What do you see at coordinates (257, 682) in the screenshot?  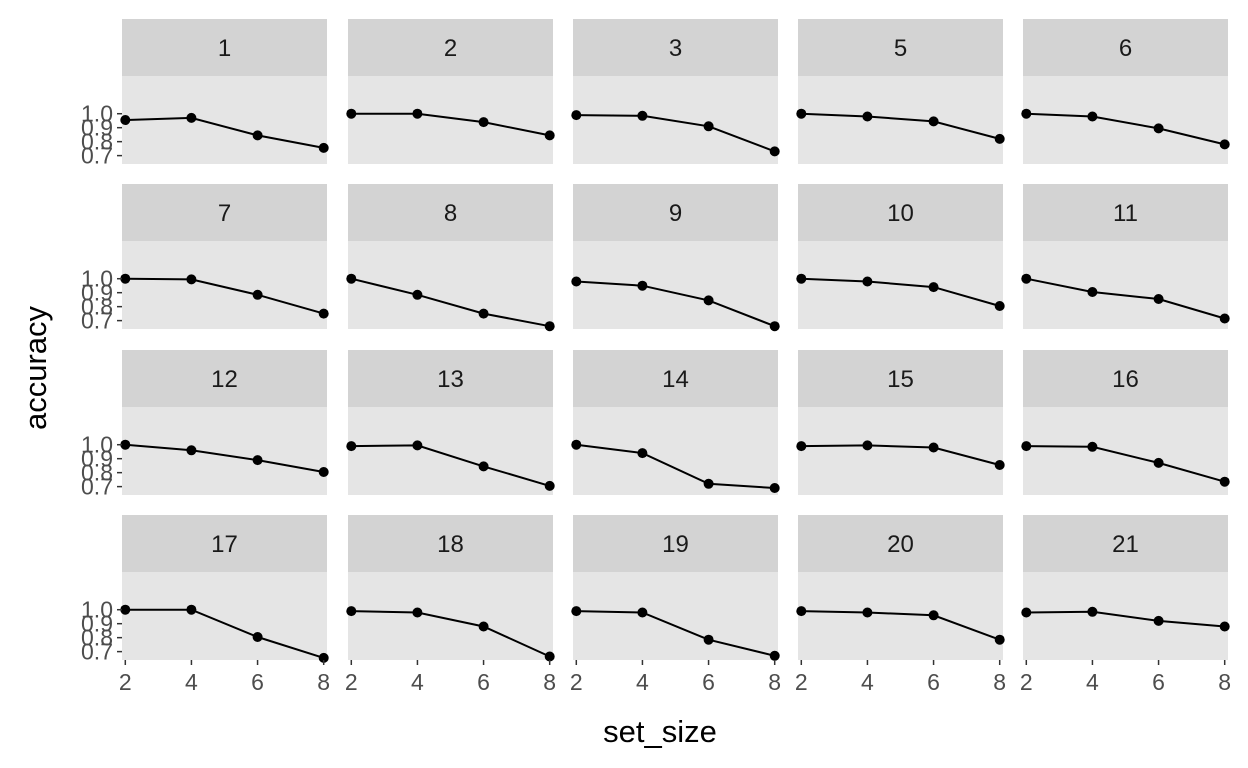 I see `x-tick-label: 6` at bounding box center [257, 682].